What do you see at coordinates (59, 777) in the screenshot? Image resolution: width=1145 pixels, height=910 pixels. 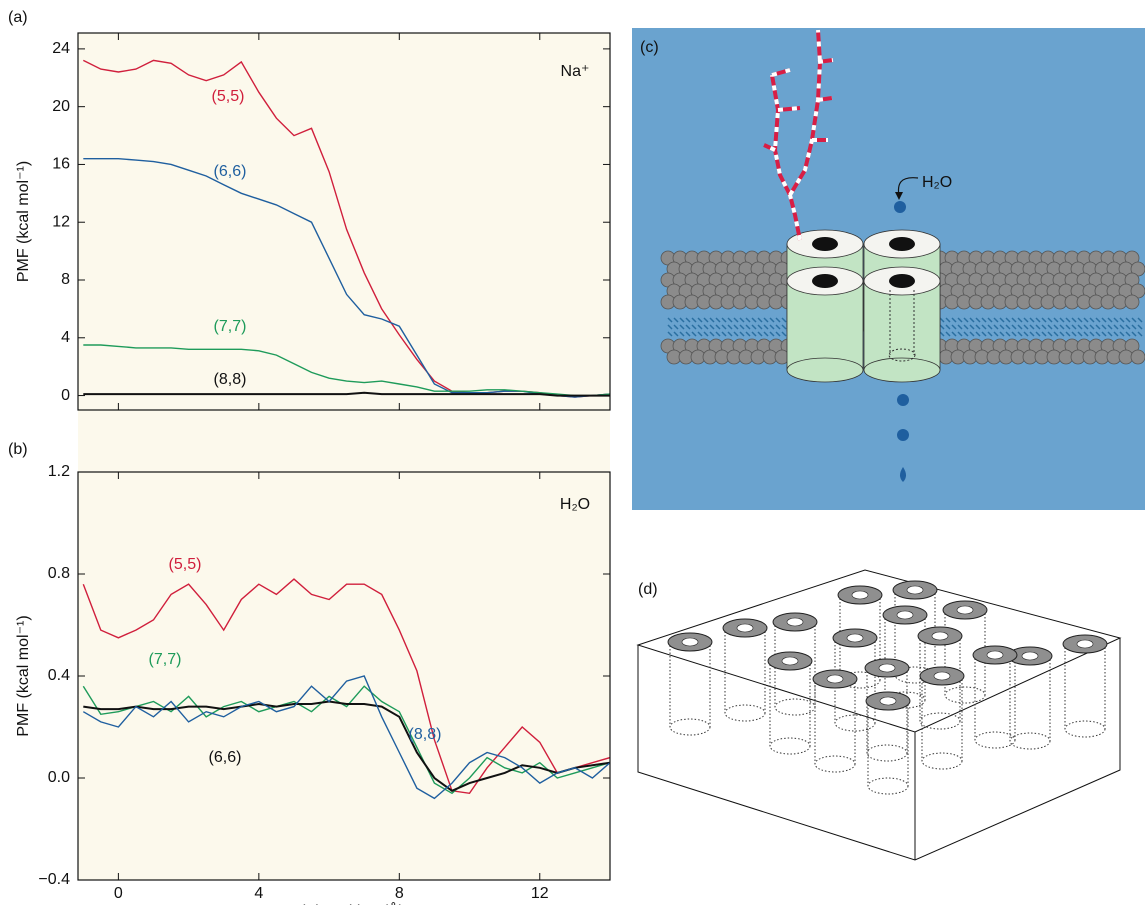 I see `y-tick-label: 0.0` at bounding box center [59, 777].